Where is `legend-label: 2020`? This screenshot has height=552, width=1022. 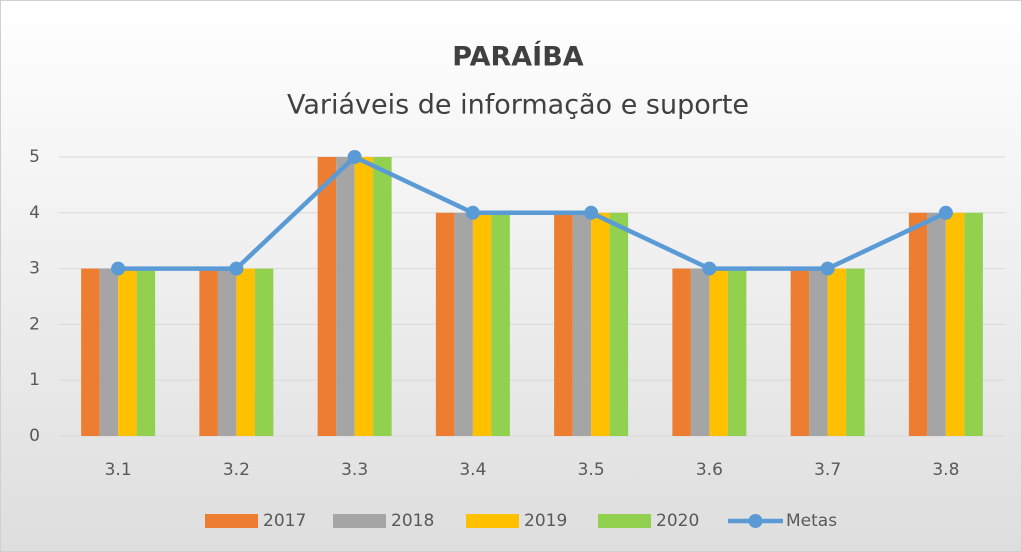 legend-label: 2020 is located at coordinates (677, 521).